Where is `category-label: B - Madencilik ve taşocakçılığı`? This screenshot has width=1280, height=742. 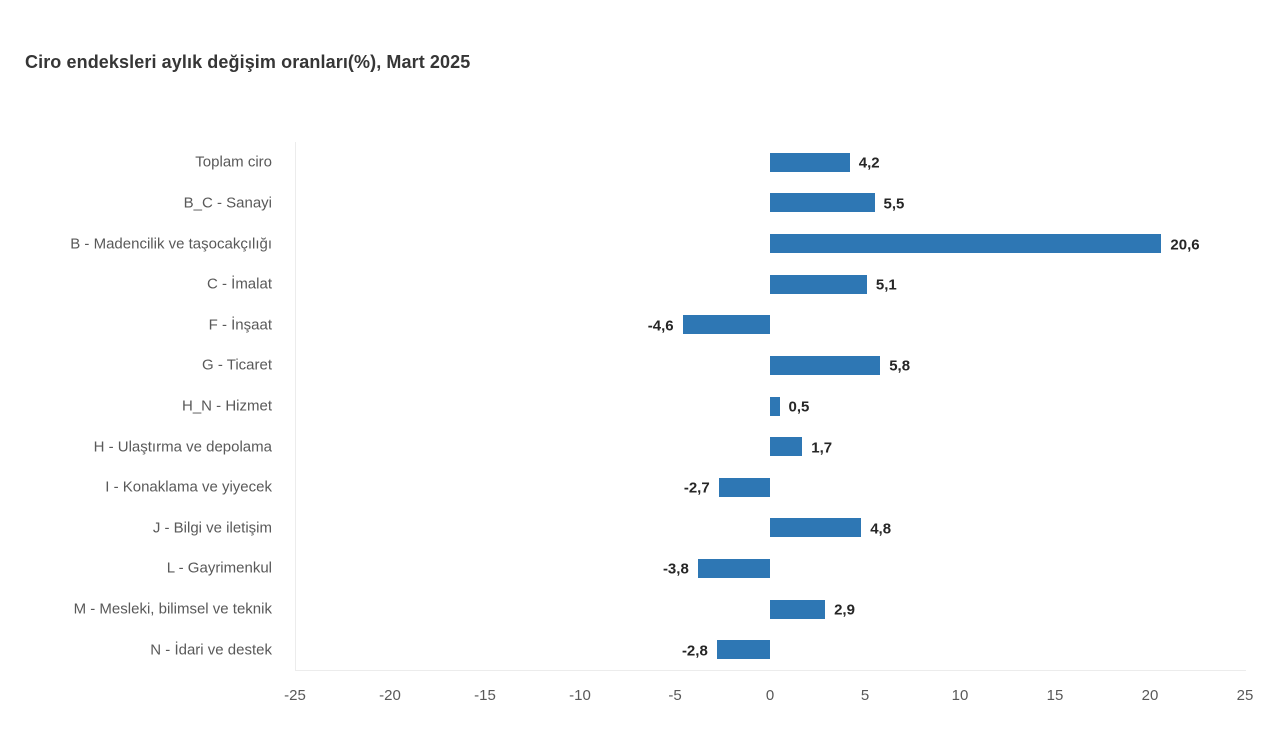 category-label: B - Madencilik ve taşocakçılığı is located at coordinates (171, 244).